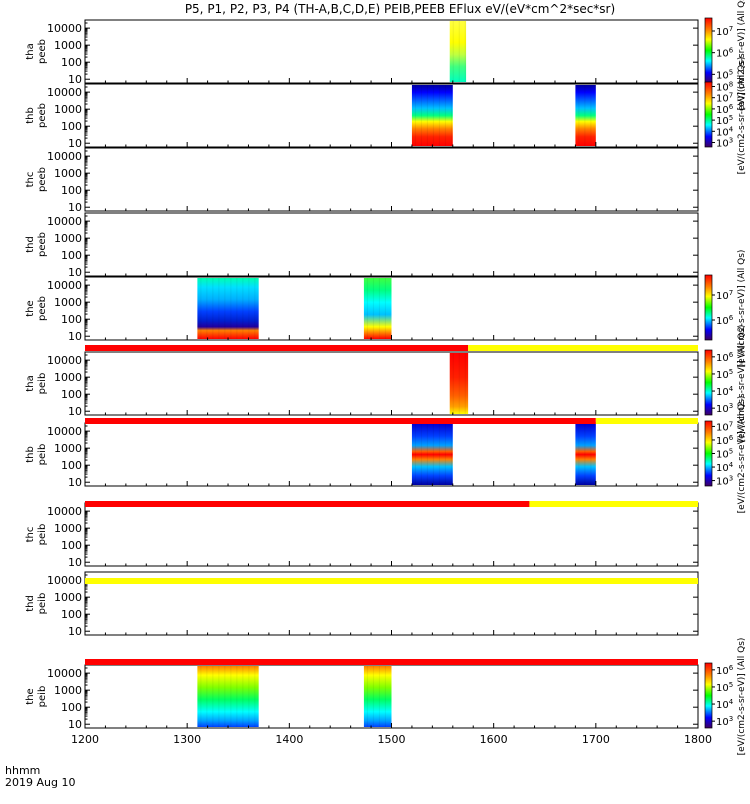 Image resolution: width=750 pixels, height=804 pixels. Describe the element at coordinates (30, 244) in the screenshot. I see `panel-label-probe: thd` at that location.